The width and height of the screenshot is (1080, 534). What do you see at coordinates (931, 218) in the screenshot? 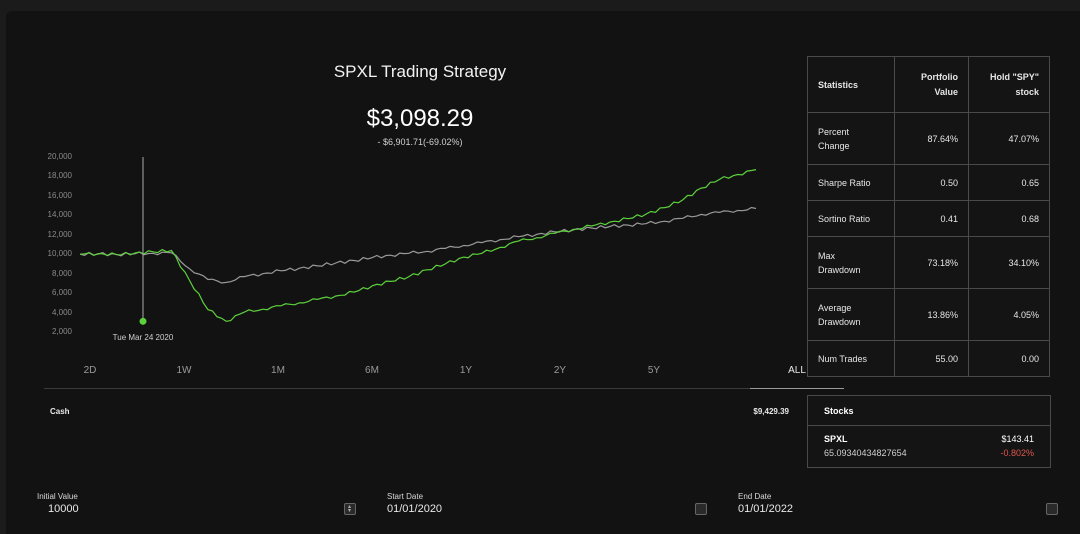
I see `stats-row-portfolio: 0.41` at bounding box center [931, 218].